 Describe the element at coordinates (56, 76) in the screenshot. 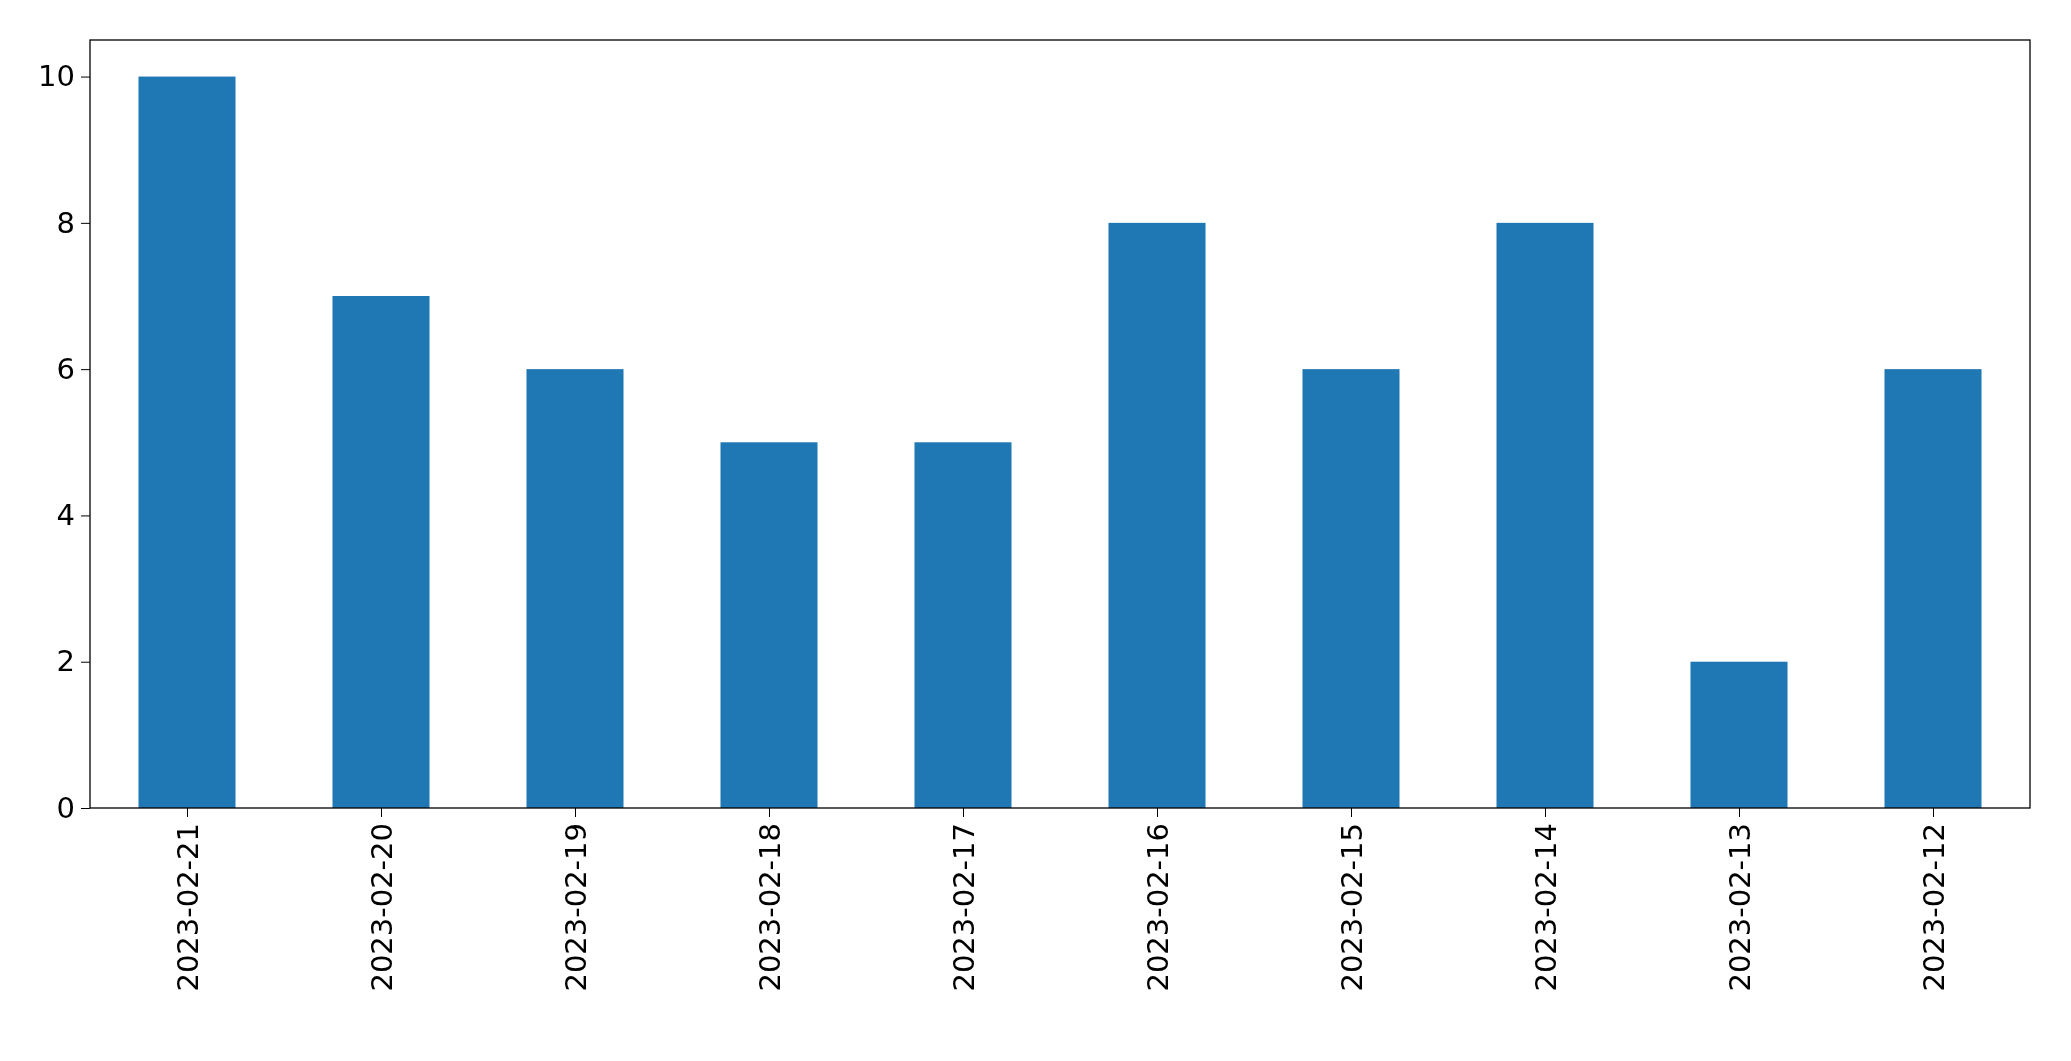

I see `y-tick-label: 10` at that location.